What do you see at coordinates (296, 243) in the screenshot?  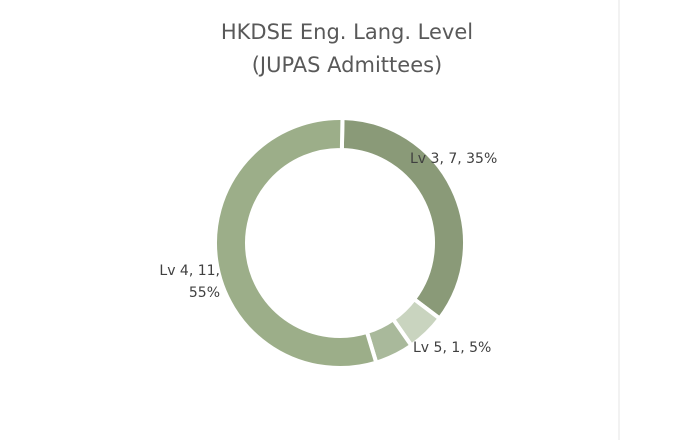 I see `donut-segment` at bounding box center [296, 243].